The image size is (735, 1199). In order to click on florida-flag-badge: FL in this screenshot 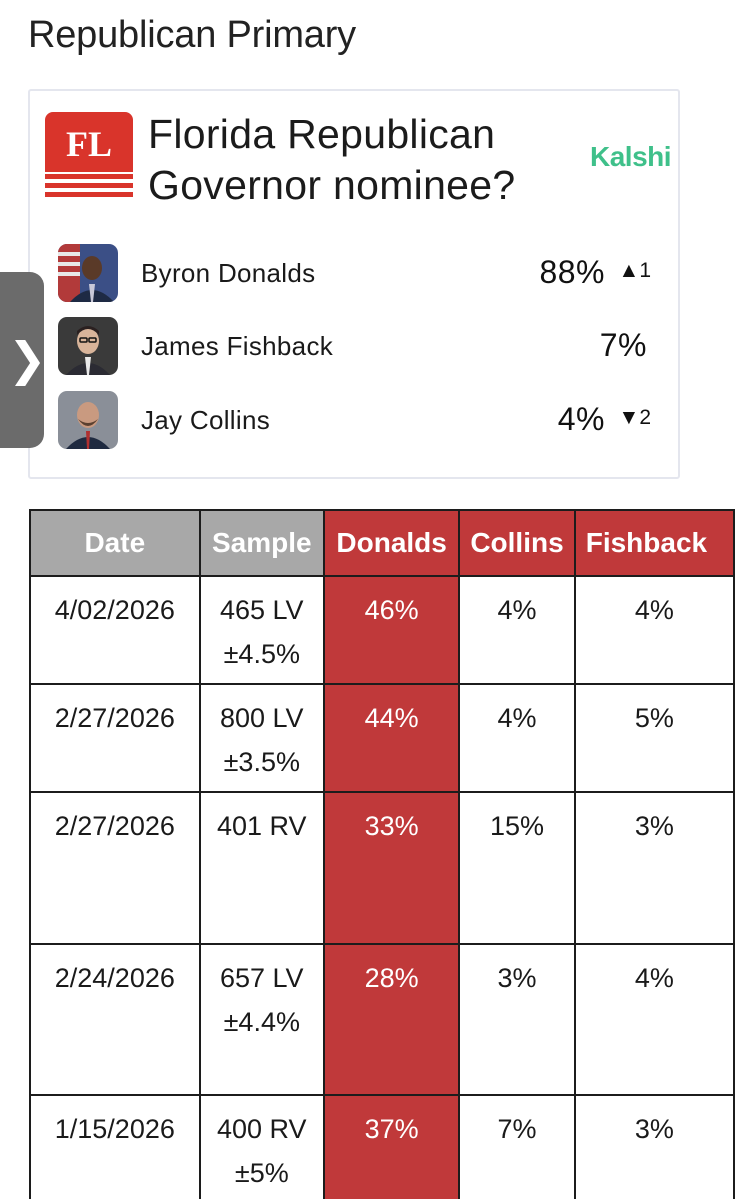, I will do `click(89, 156)`.